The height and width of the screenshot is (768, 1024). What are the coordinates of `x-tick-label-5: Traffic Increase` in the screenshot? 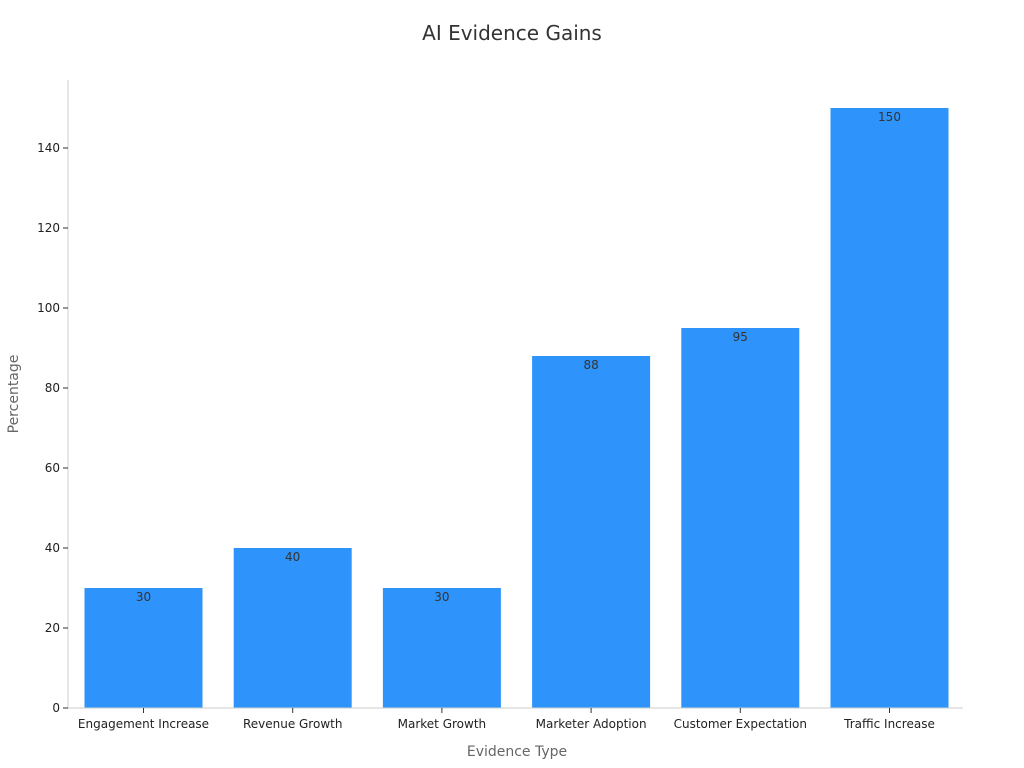 It's located at (889, 724).